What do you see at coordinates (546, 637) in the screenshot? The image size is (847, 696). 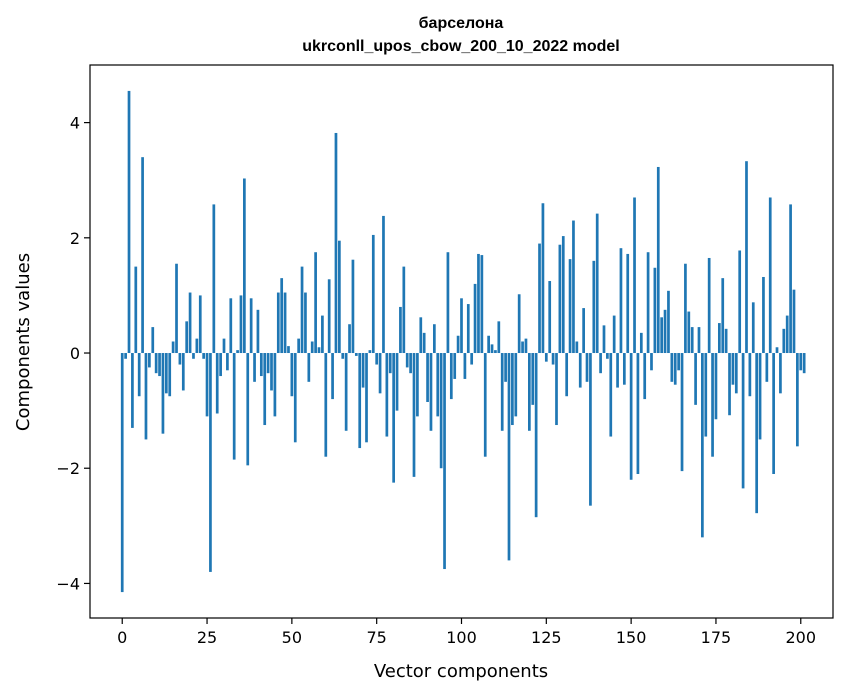 I see `x-tick-label: 125` at bounding box center [546, 637].